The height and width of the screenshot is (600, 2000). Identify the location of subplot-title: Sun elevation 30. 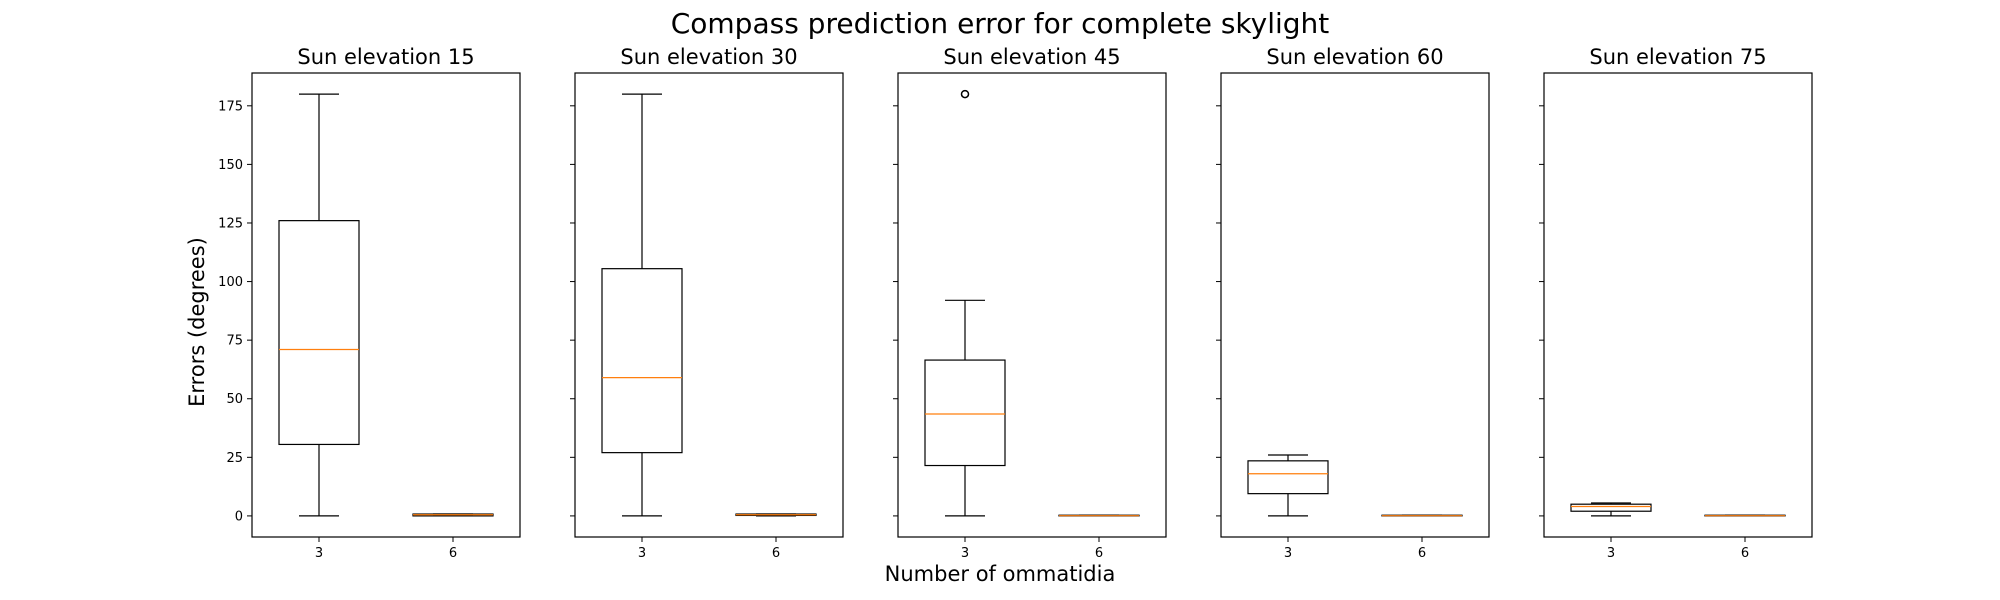
(708, 57).